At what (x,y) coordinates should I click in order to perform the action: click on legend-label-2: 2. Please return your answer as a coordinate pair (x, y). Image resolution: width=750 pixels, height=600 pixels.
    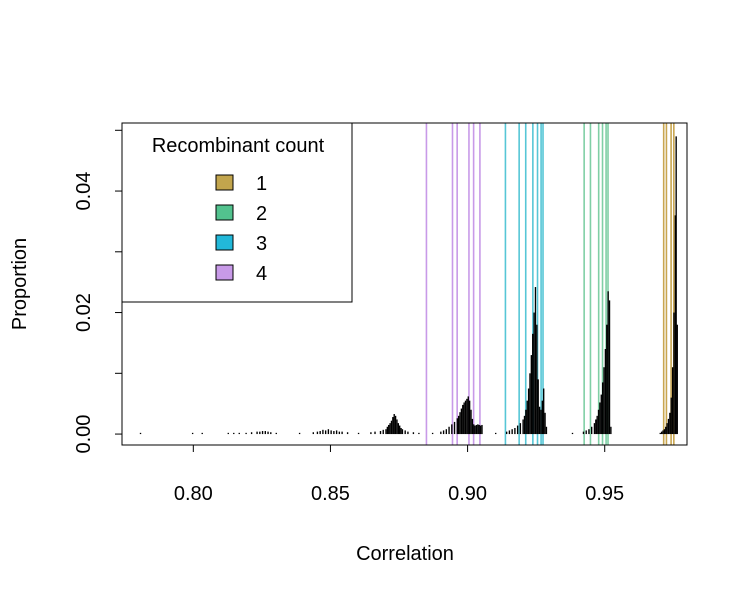
    Looking at the image, I should click on (261, 214).